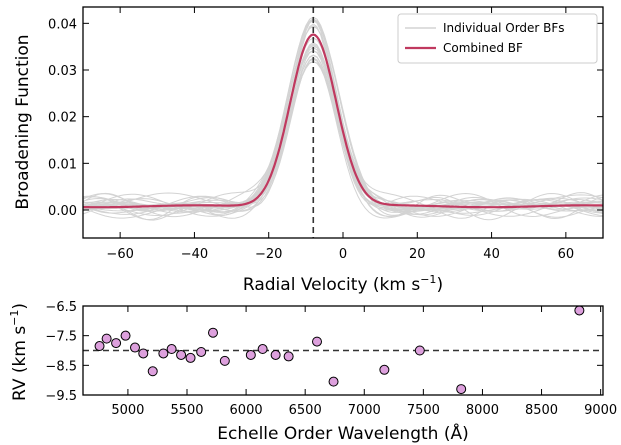  I want to click on x-tick-label: 6000, so click(246, 410).